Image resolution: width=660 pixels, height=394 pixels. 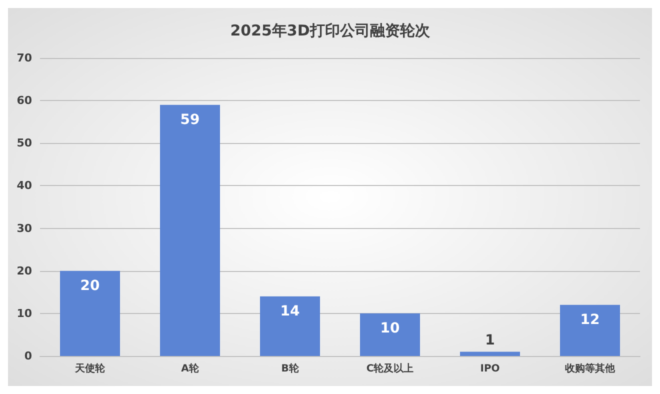 I want to click on y-tick-label: 40, so click(x=24, y=185).